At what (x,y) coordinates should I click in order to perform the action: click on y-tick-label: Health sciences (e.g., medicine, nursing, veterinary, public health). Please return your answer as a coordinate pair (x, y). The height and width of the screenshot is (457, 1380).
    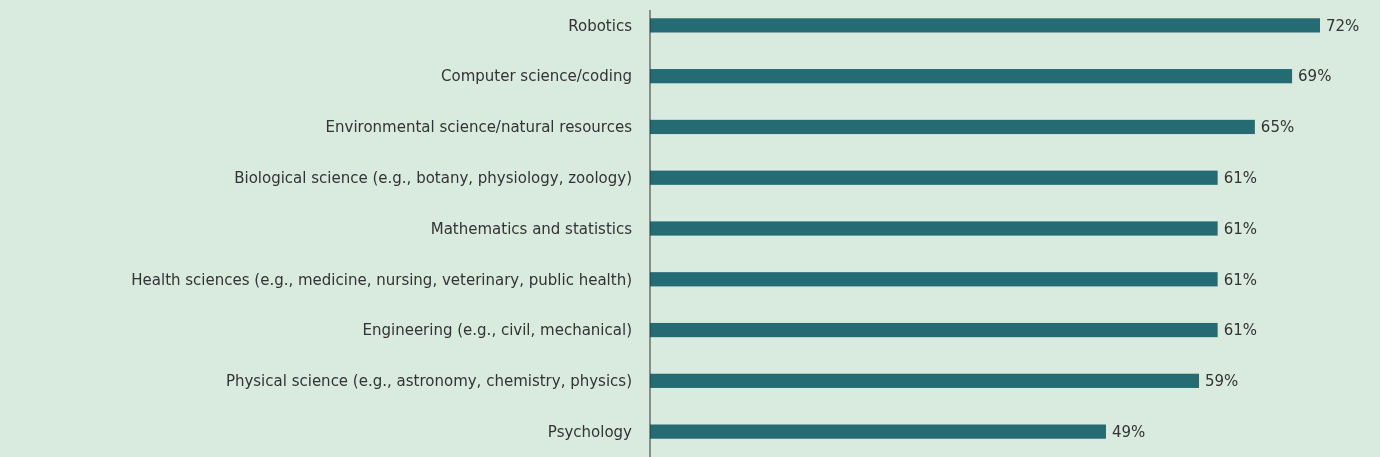
    Looking at the image, I should click on (381, 279).